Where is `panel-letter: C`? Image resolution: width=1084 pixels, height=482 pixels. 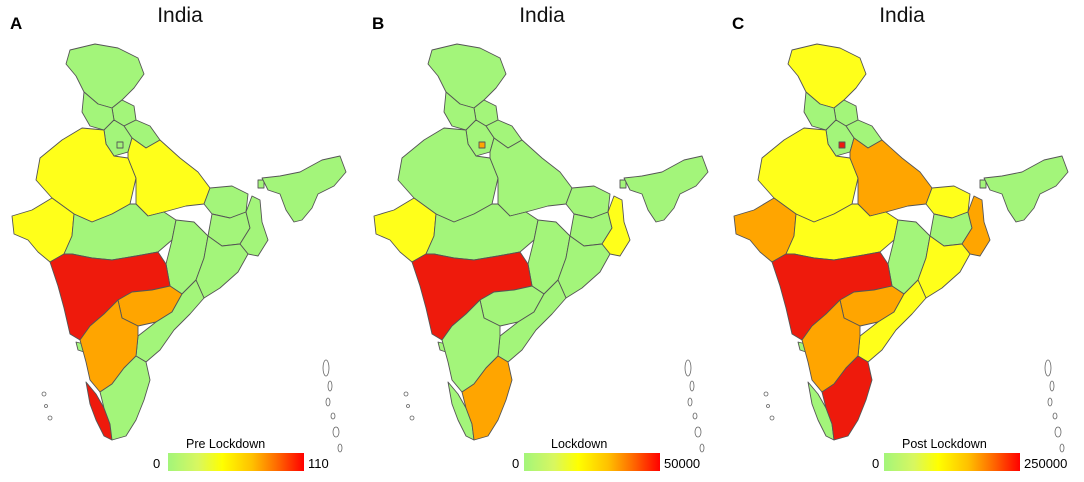
panel-letter: C is located at coordinates (738, 23).